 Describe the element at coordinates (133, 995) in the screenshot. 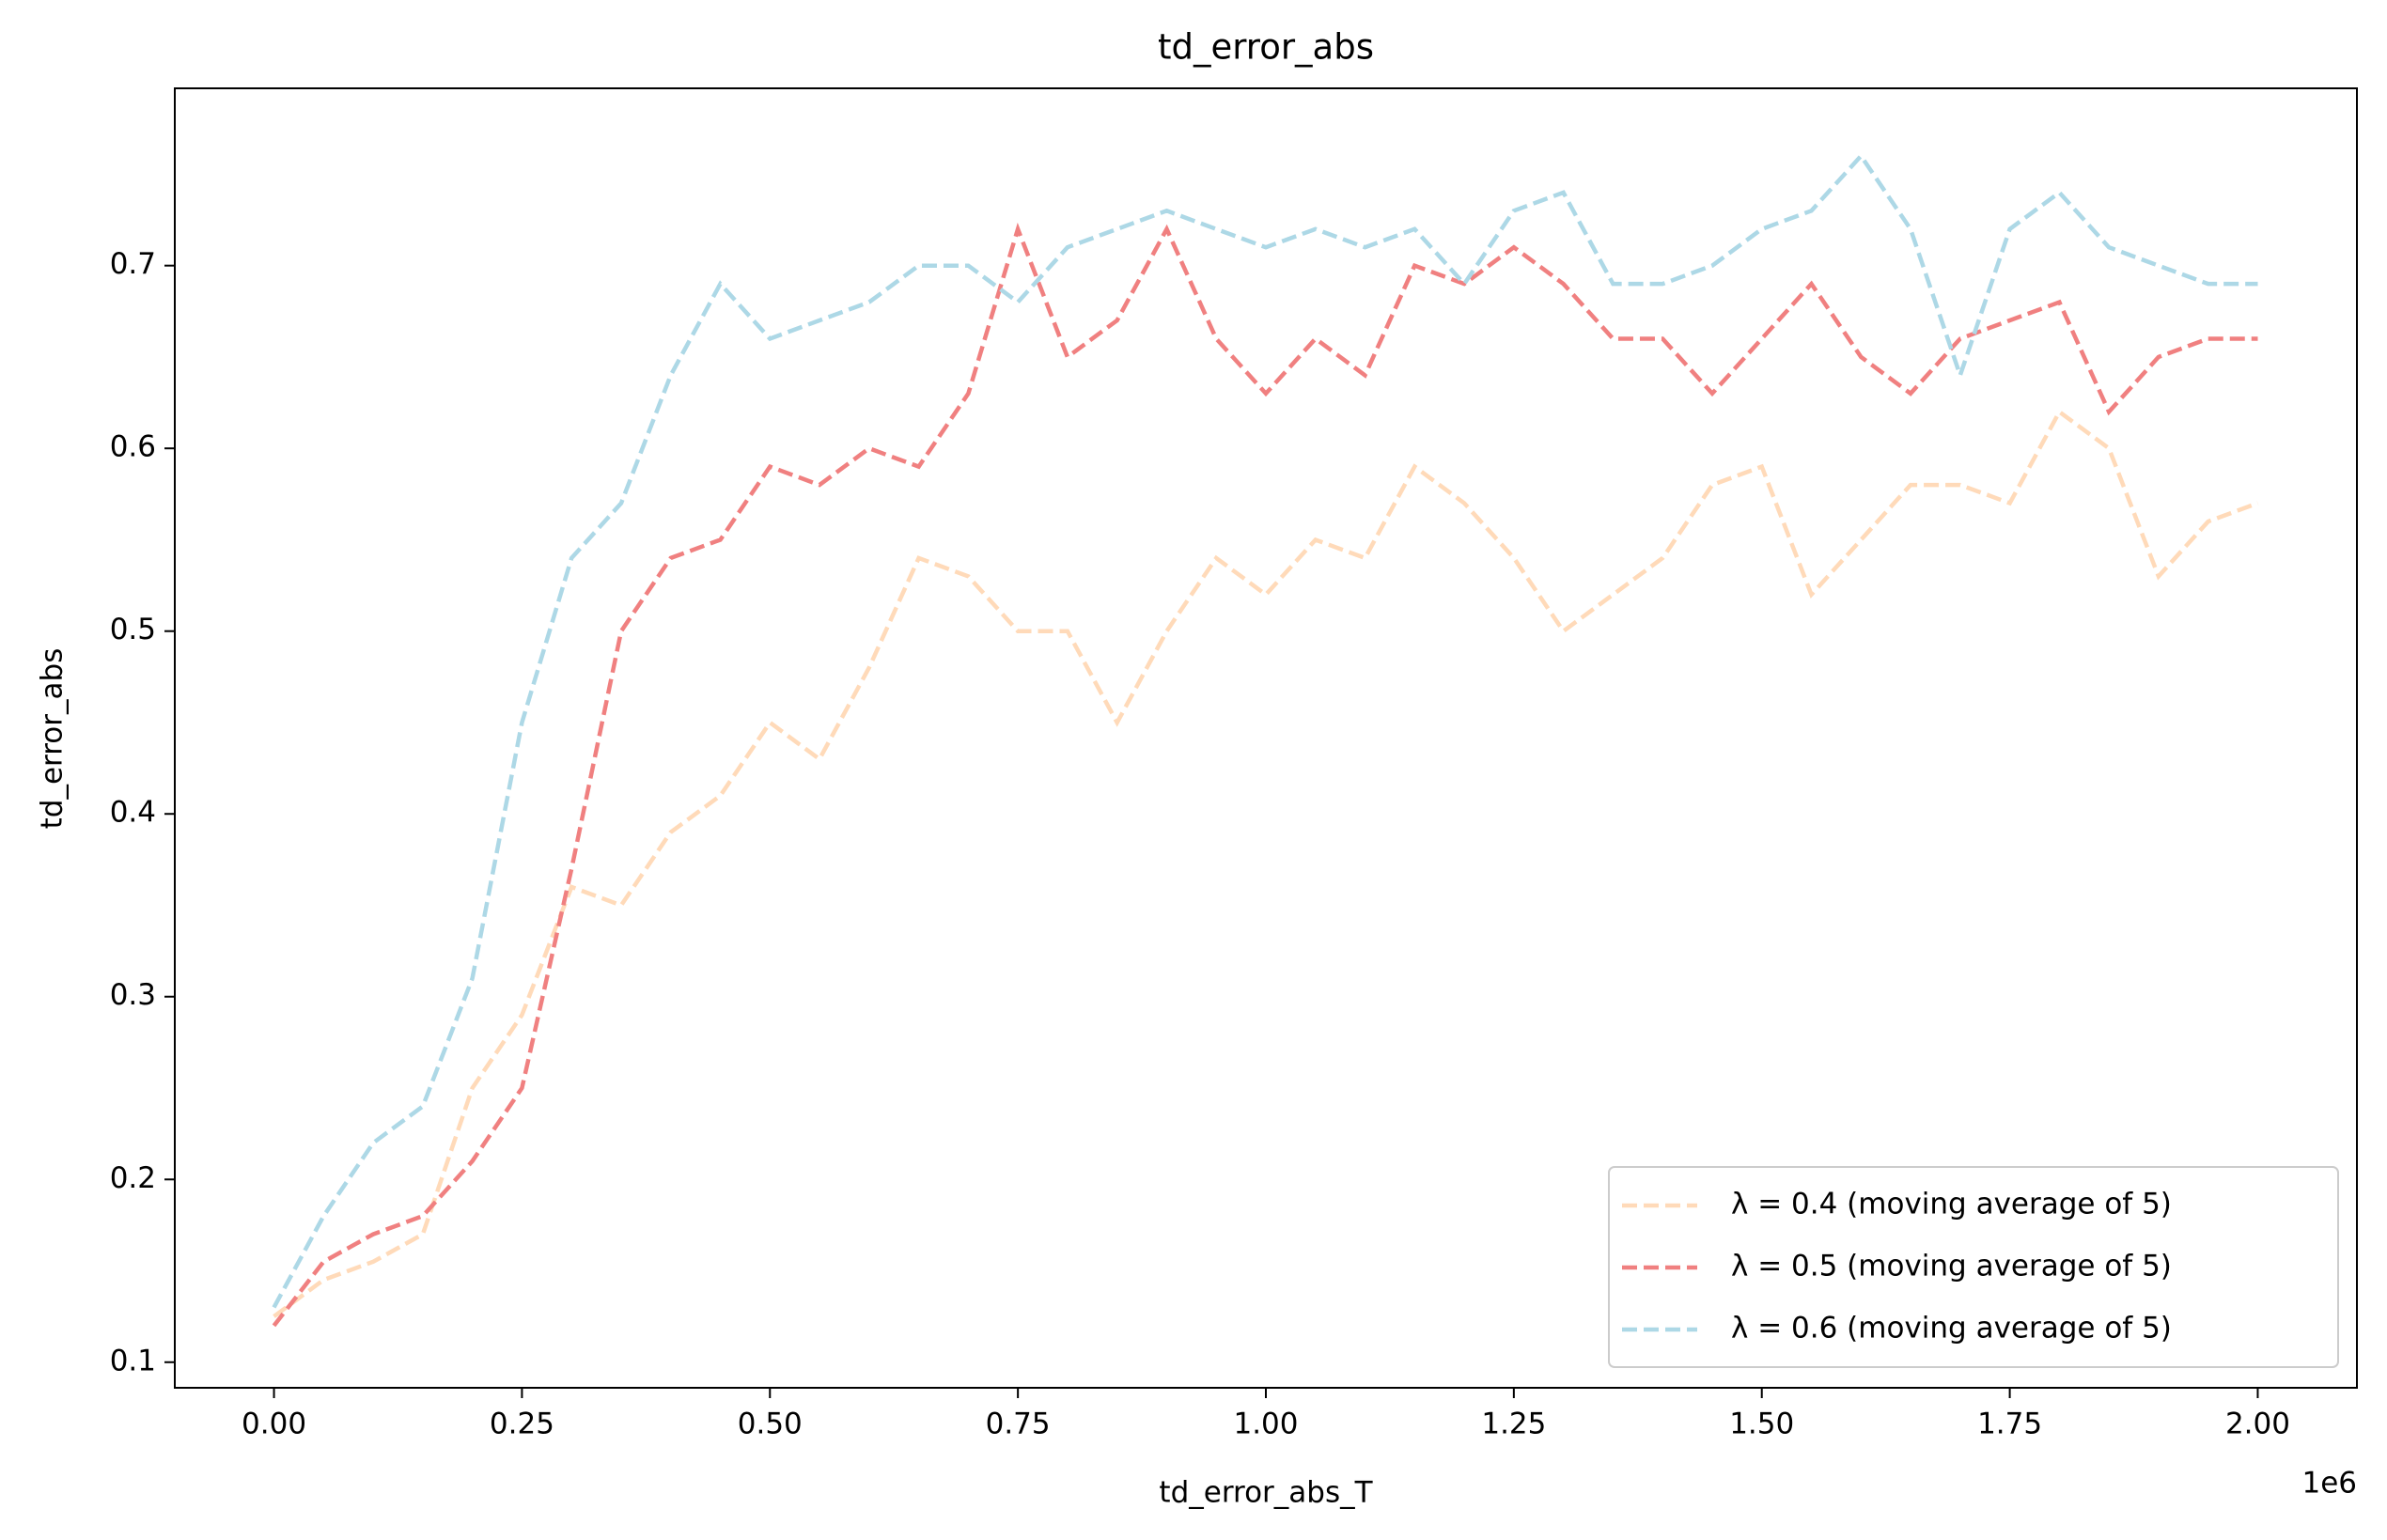

I see `y-tick-label: 0.3` at that location.